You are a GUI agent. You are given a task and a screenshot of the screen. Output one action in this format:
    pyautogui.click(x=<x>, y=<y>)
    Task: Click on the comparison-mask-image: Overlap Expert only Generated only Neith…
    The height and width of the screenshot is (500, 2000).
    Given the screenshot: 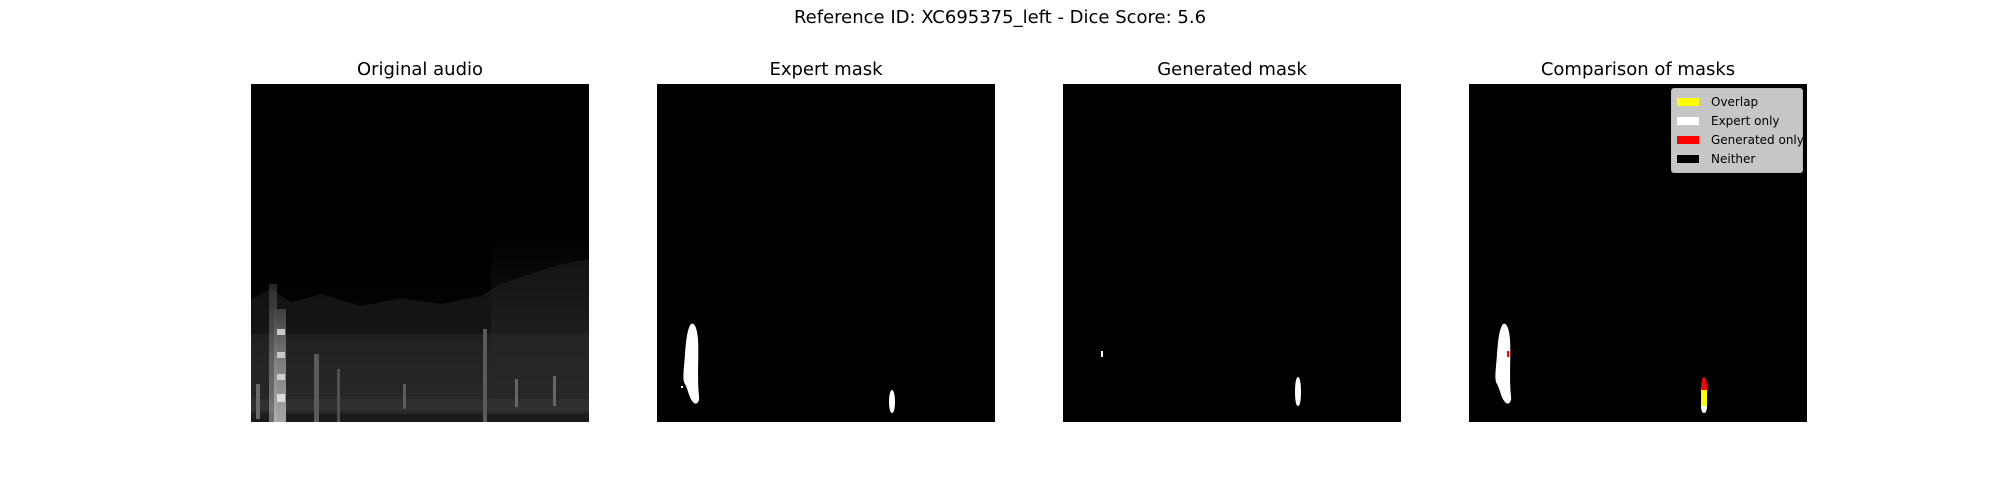 What is the action you would take?
    pyautogui.click(x=1638, y=253)
    